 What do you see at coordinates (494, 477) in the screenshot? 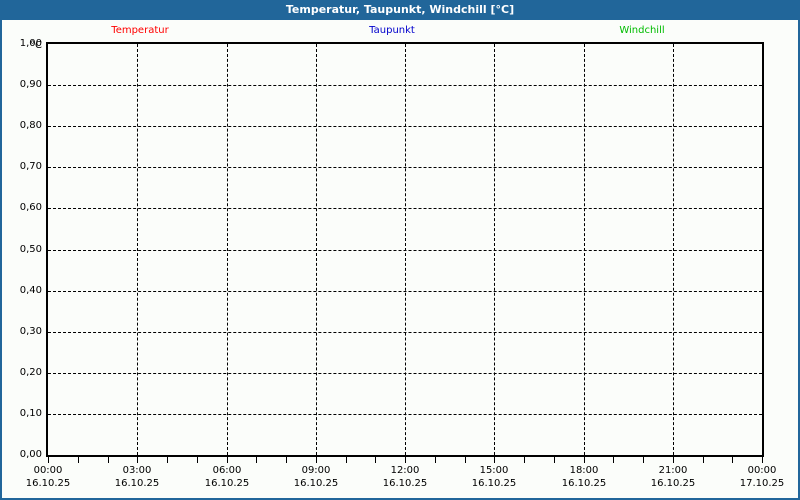
I see `x-axis-tick-label: 15:00 16.10.25` at bounding box center [494, 477].